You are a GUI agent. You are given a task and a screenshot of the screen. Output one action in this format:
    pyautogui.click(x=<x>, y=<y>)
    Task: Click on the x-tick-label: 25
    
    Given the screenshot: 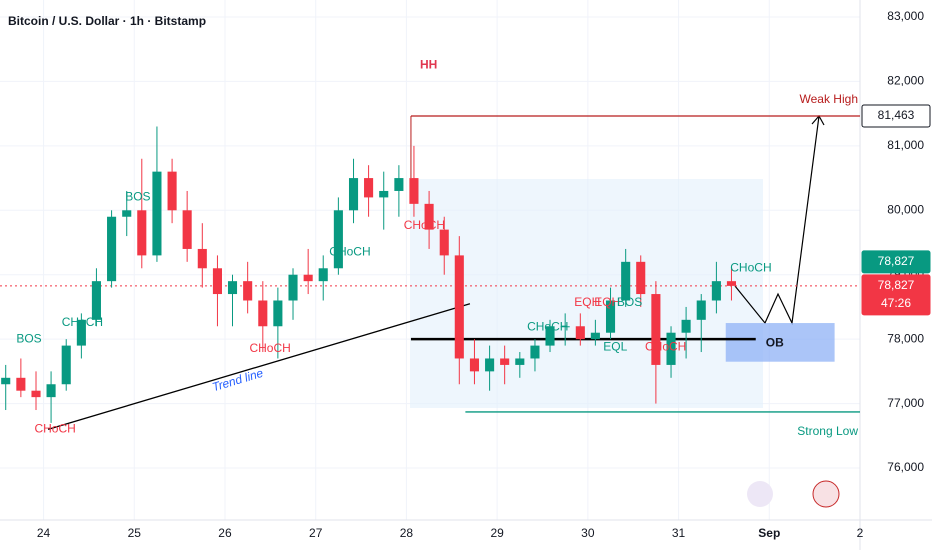 What is the action you would take?
    pyautogui.click(x=135, y=533)
    